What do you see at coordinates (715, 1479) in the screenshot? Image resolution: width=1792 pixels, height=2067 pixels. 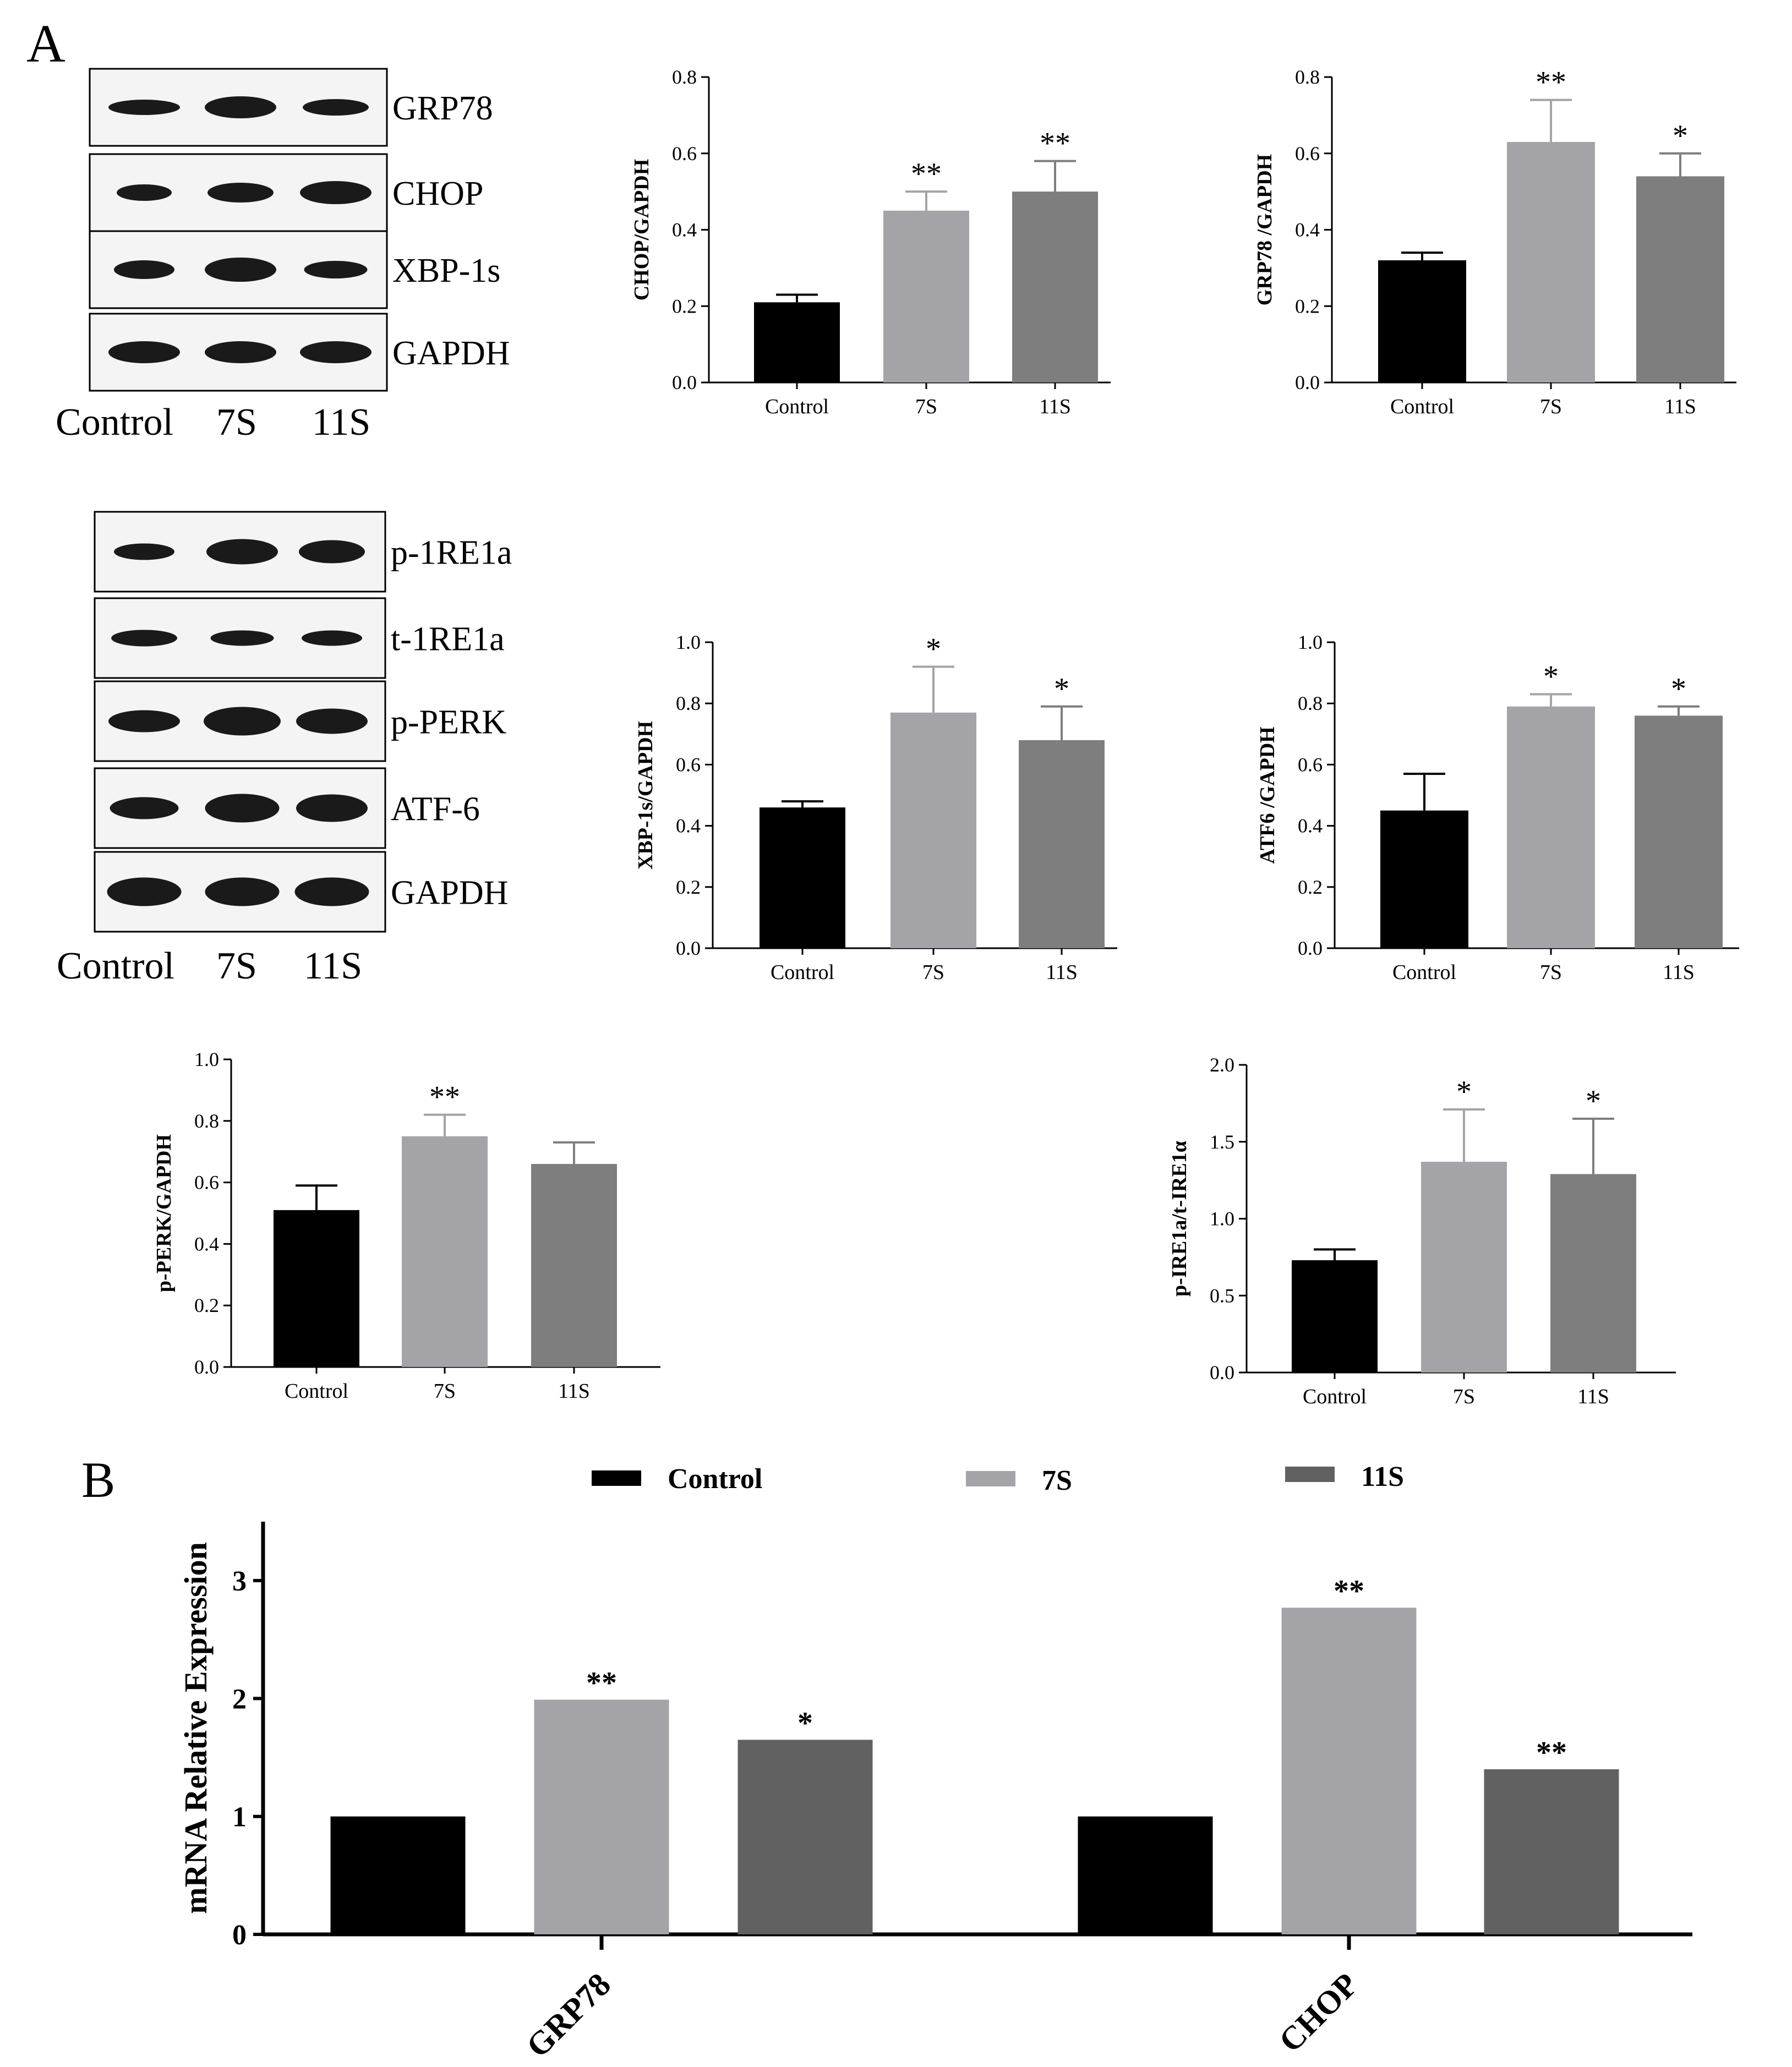 I see `legend-label: Control` at bounding box center [715, 1479].